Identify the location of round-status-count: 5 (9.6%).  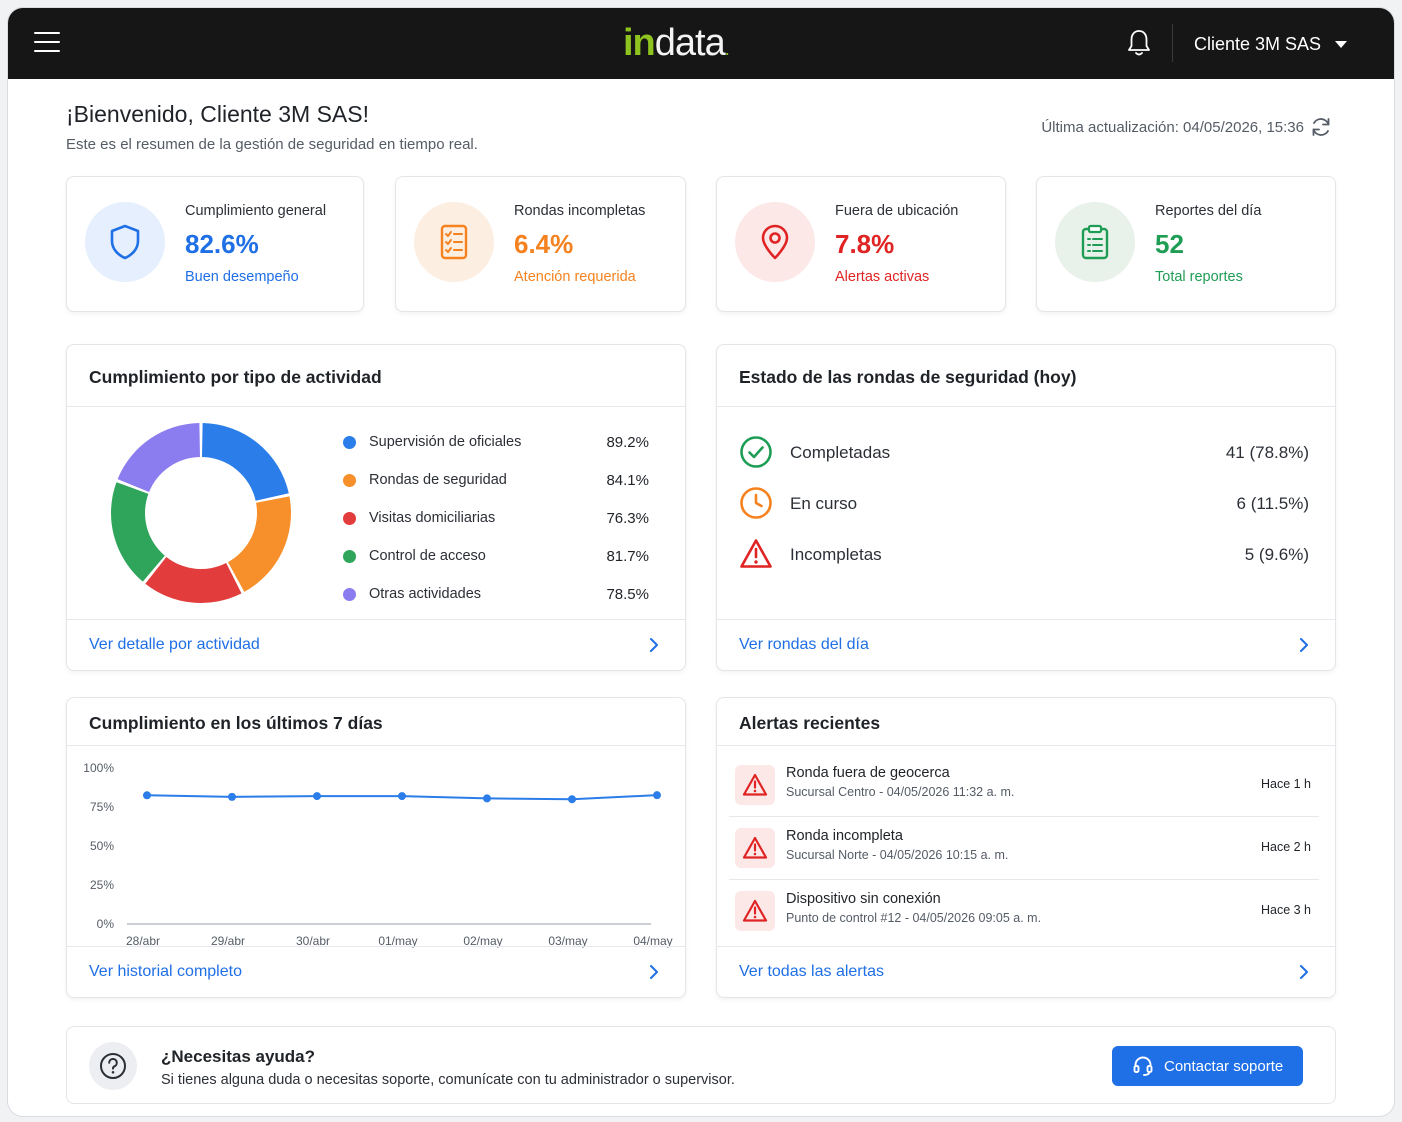
(1276, 554).